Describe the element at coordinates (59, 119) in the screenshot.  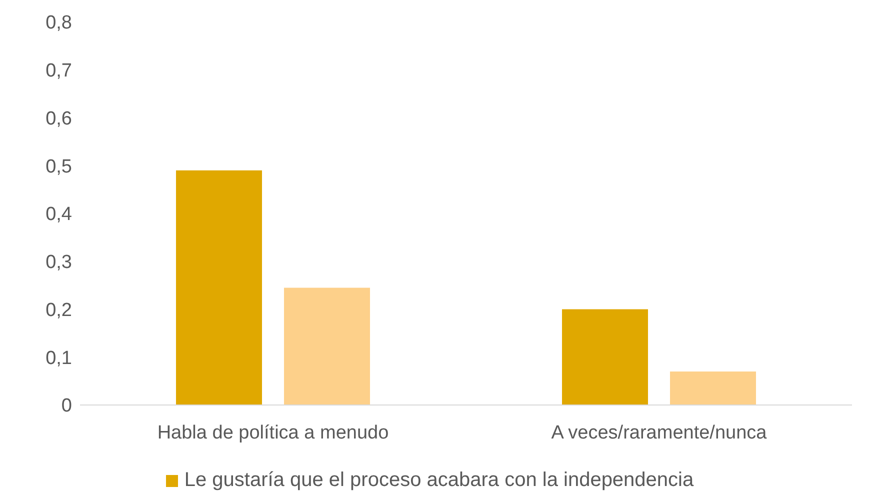
I see `y-tick-label: 0,6` at that location.